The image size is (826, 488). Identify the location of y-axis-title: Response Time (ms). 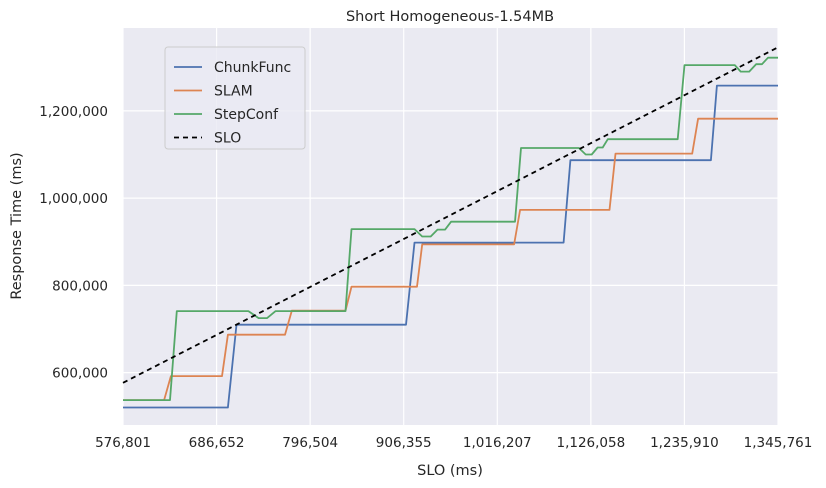
(17, 225).